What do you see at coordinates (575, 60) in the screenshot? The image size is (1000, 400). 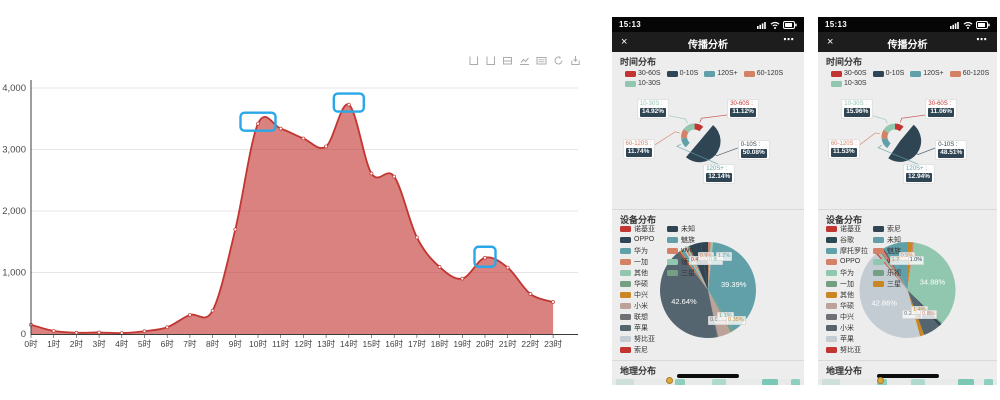 I see `save-image-icon` at bounding box center [575, 60].